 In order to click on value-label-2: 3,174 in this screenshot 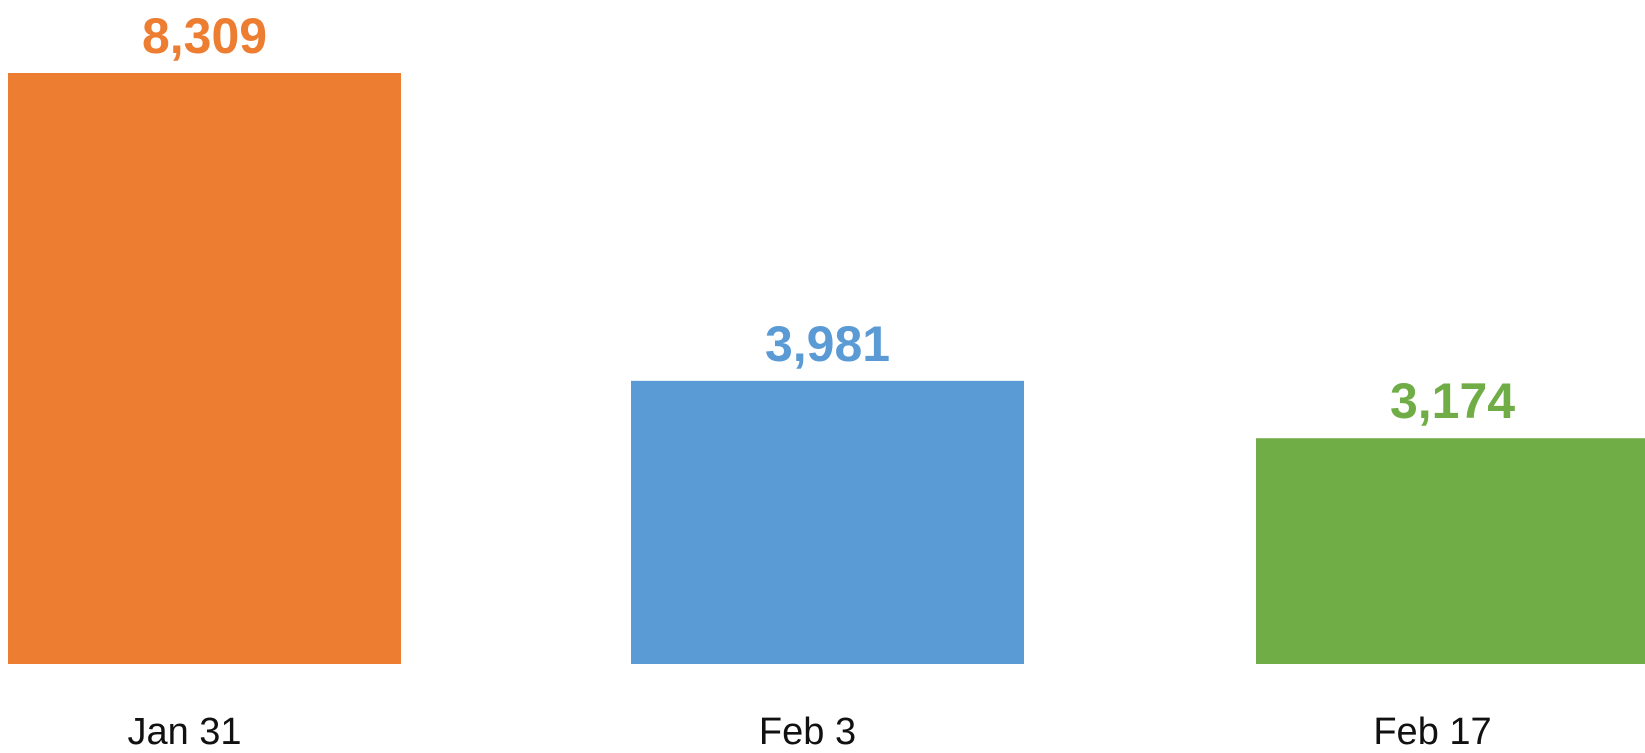, I will do `click(1452, 401)`.